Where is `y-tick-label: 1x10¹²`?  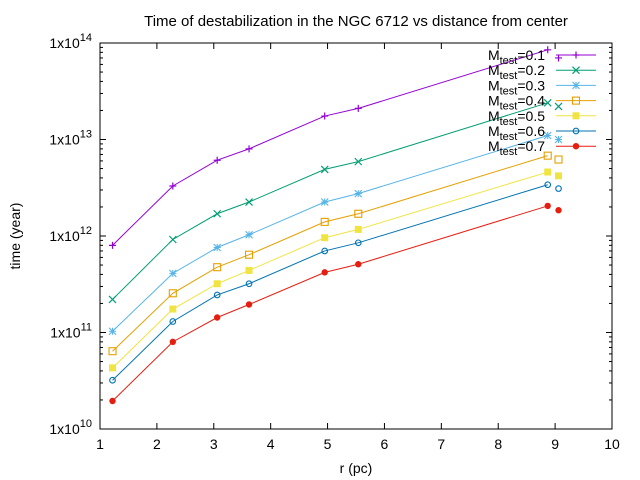
y-tick-label: 1x10¹² is located at coordinates (70, 234).